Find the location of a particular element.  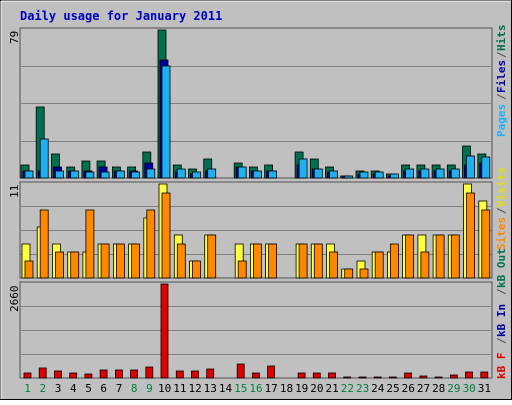

legend-kbin: kB In is located at coordinates (501, 320).